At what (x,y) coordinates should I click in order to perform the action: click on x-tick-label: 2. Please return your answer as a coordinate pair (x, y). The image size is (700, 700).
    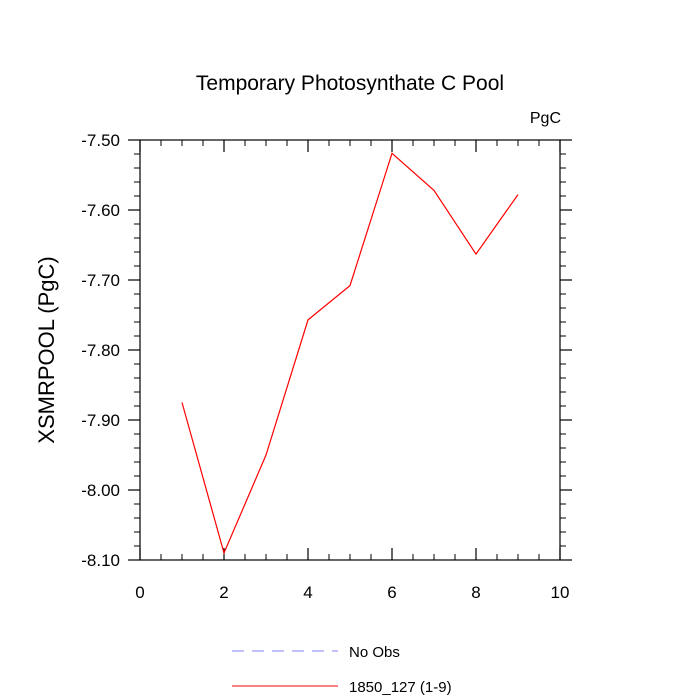
    Looking at the image, I should click on (223, 592).